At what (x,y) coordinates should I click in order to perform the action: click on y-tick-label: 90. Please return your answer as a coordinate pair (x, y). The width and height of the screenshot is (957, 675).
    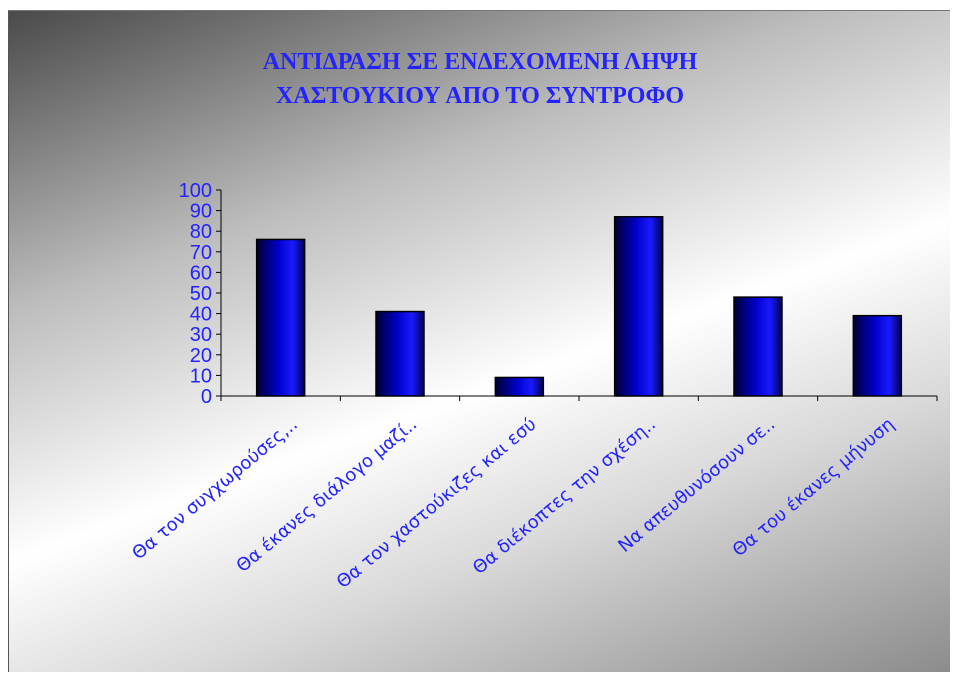
    Looking at the image, I should click on (201, 212).